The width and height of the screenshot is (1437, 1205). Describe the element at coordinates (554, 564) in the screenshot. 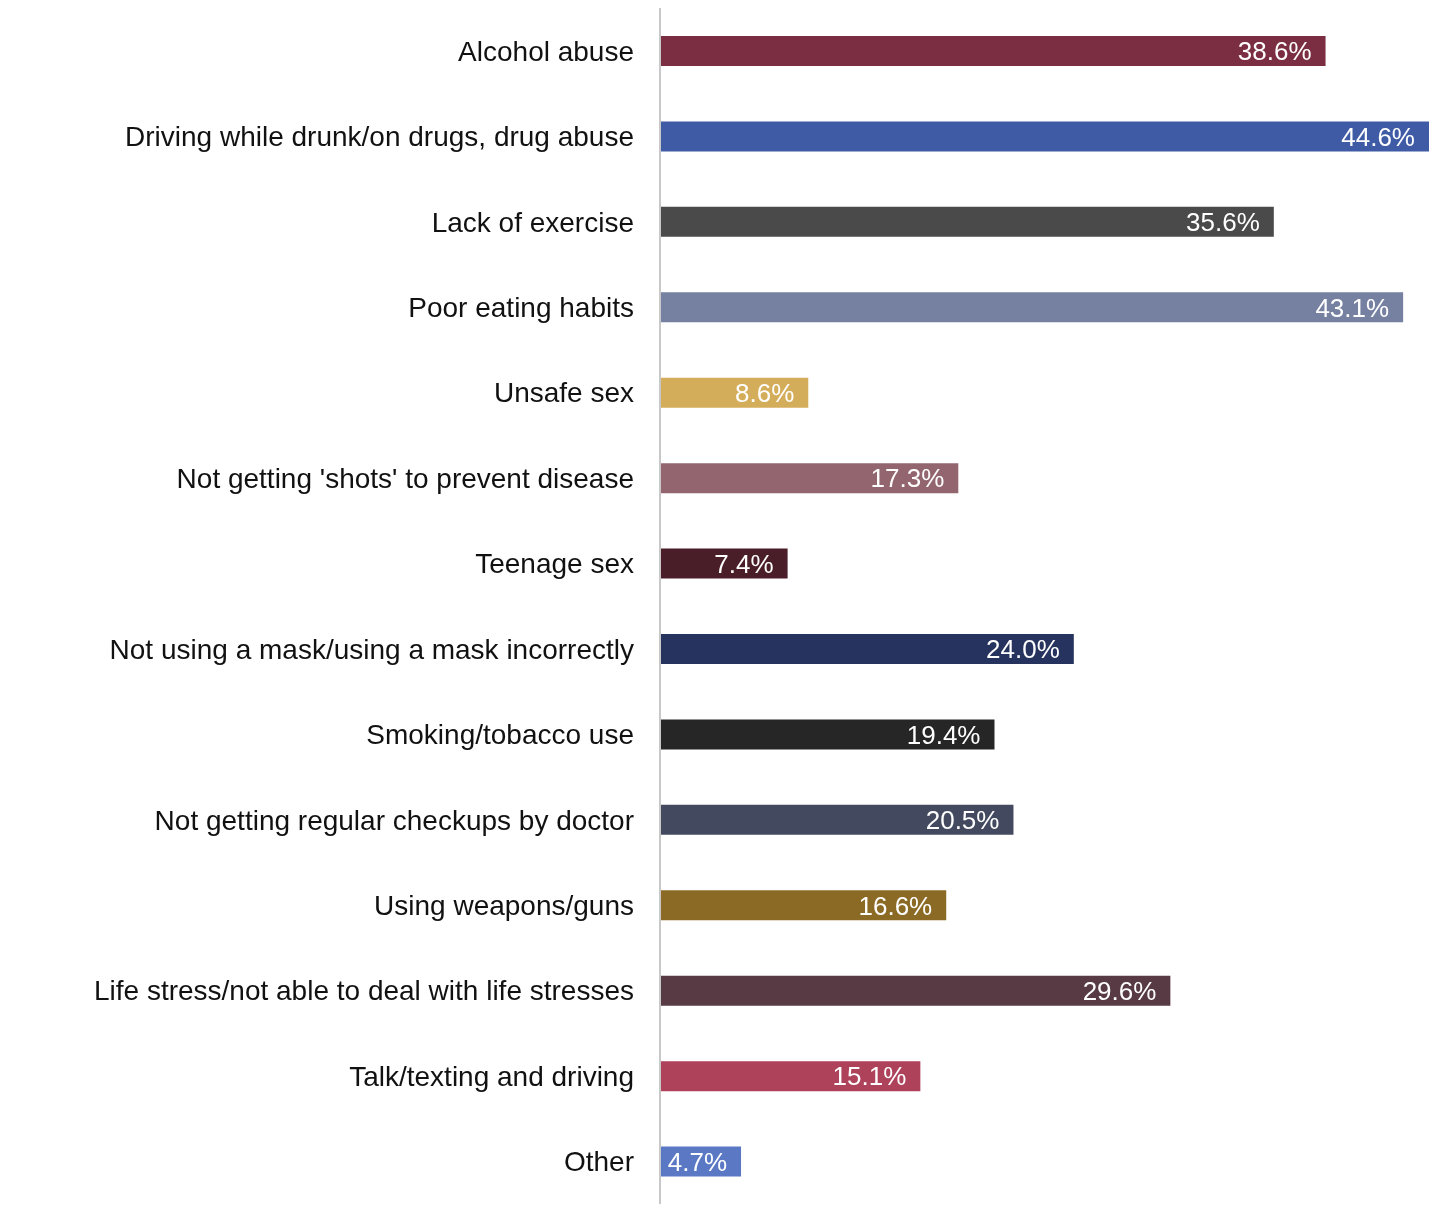

I see `y-tick-label: Teenage sex` at that location.